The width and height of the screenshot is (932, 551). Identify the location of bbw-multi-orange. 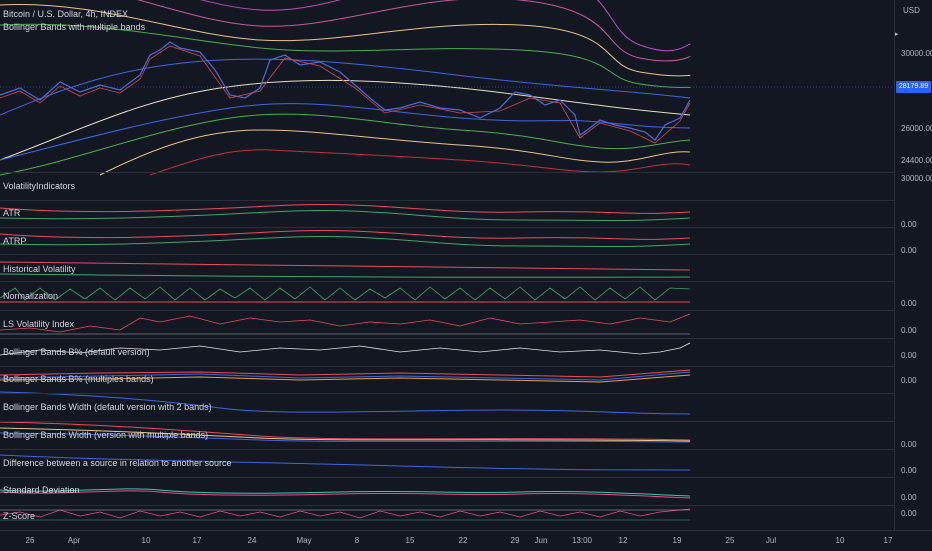
(345, 434).